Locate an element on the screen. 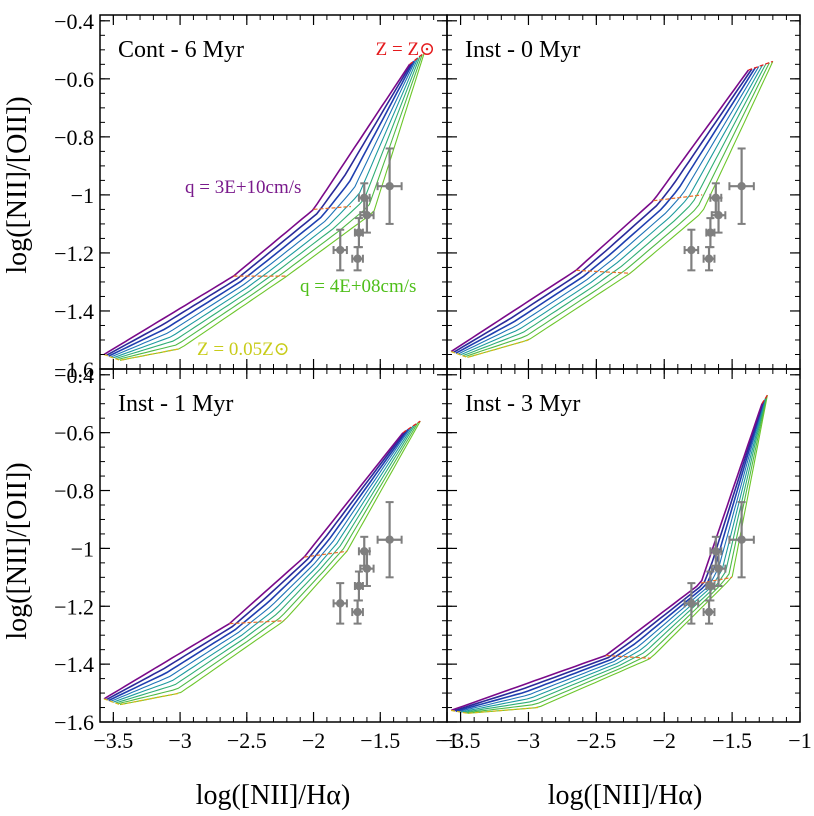 This screenshot has height=816, width=814. x-tick-label: −1.5 is located at coordinates (732, 740).